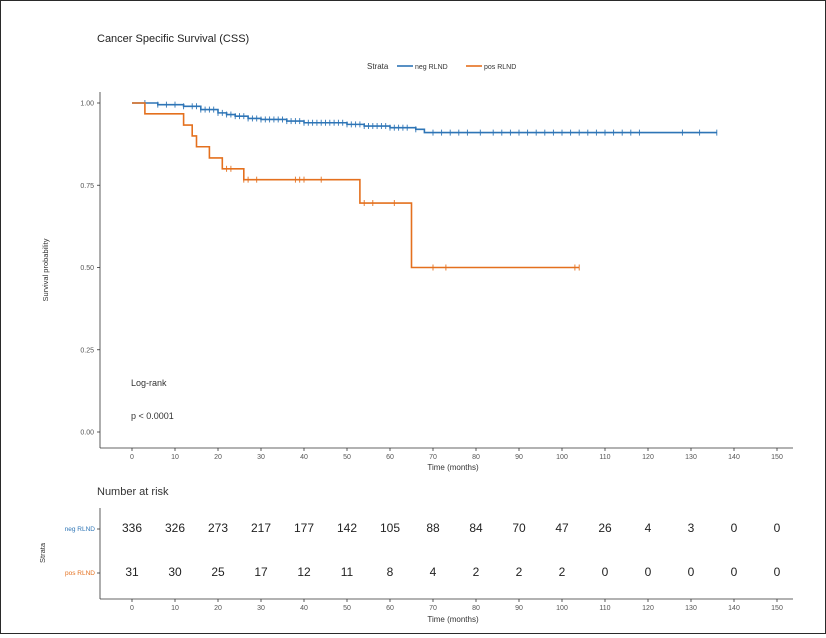 This screenshot has height=638, width=826. Describe the element at coordinates (132, 528) in the screenshot. I see `risk-value: 336` at that location.